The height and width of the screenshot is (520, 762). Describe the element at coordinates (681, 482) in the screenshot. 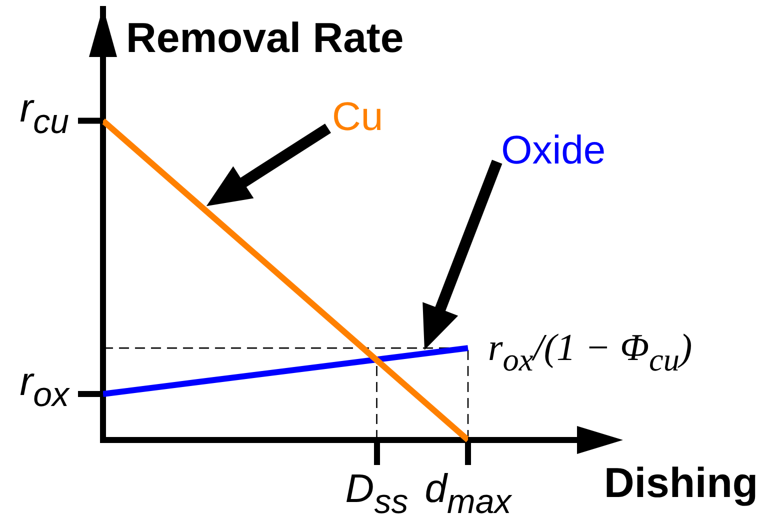

I see `x-axis-title: Dishing` at that location.